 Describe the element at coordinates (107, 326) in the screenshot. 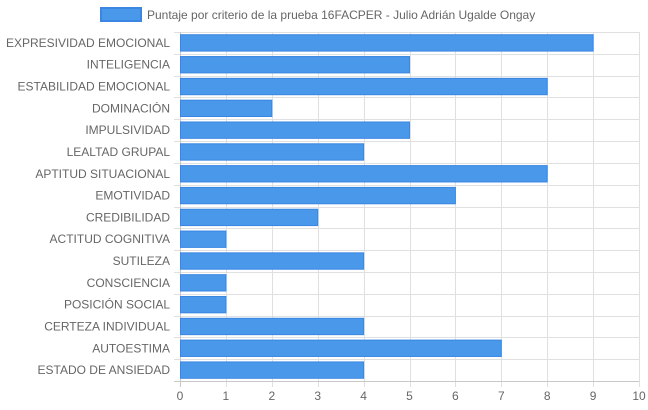

I see `category-label: CERTEZA INDIVIDUAL` at that location.